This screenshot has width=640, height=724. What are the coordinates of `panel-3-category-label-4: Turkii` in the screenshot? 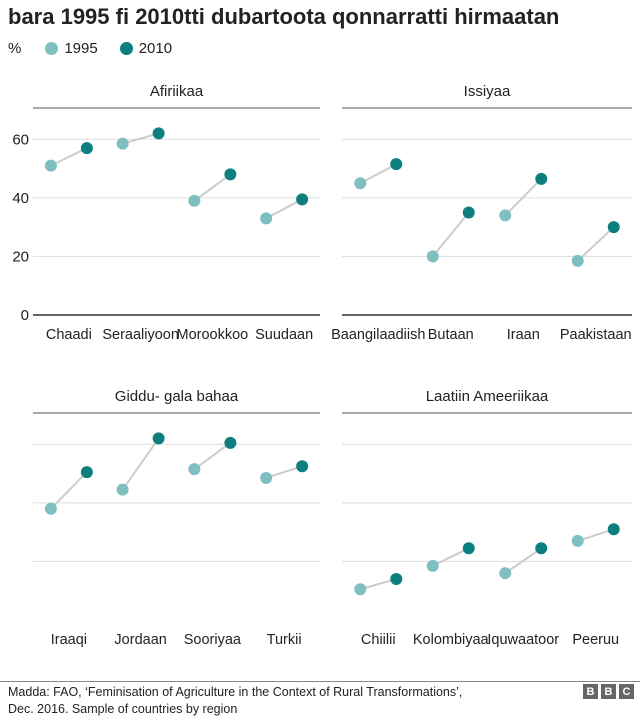 It's located at (284, 640).